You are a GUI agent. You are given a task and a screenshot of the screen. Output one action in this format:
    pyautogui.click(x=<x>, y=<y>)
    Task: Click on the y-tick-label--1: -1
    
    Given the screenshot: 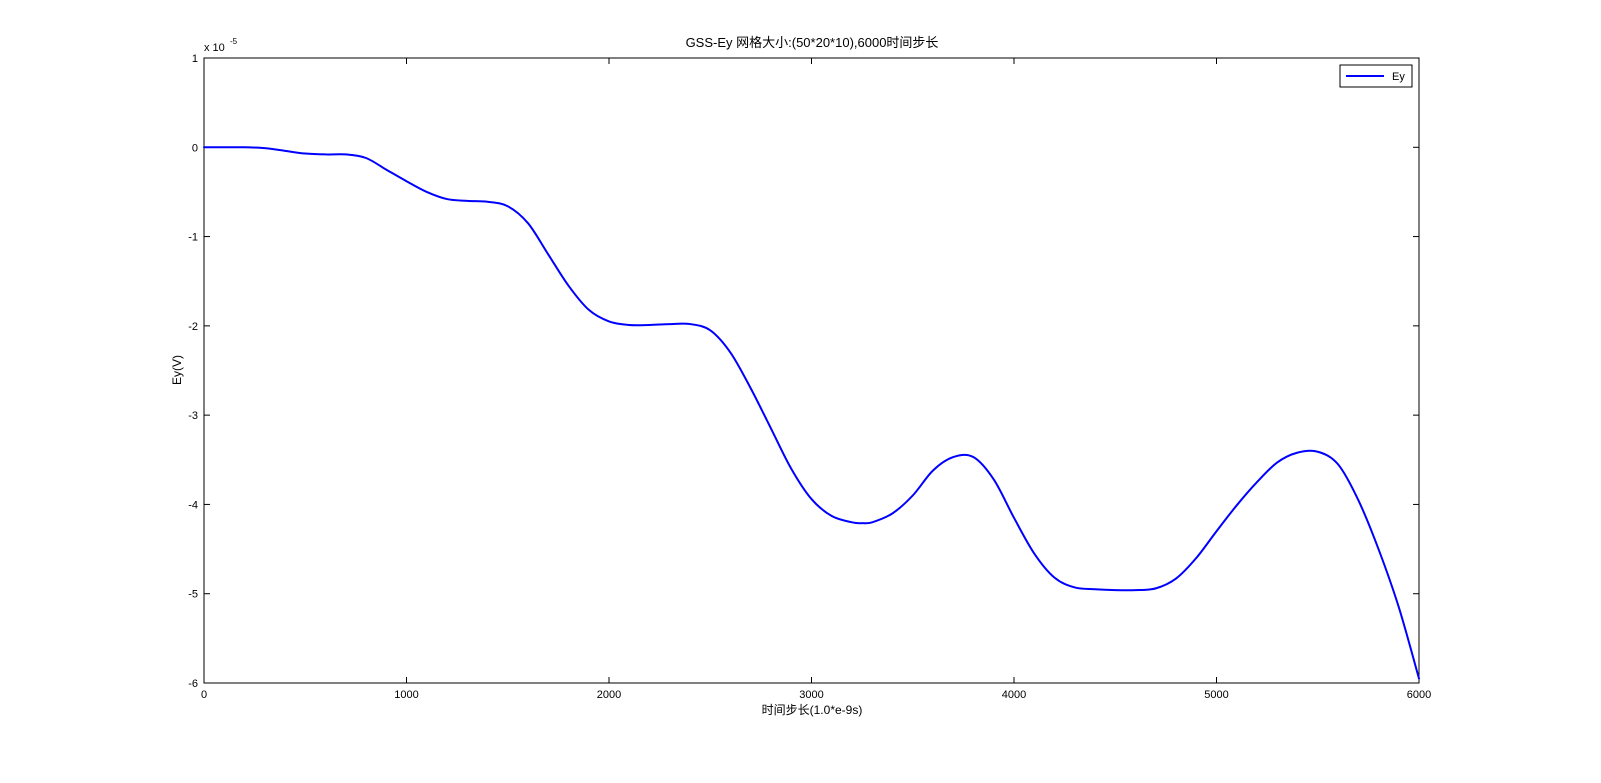 What is the action you would take?
    pyautogui.click(x=193, y=238)
    